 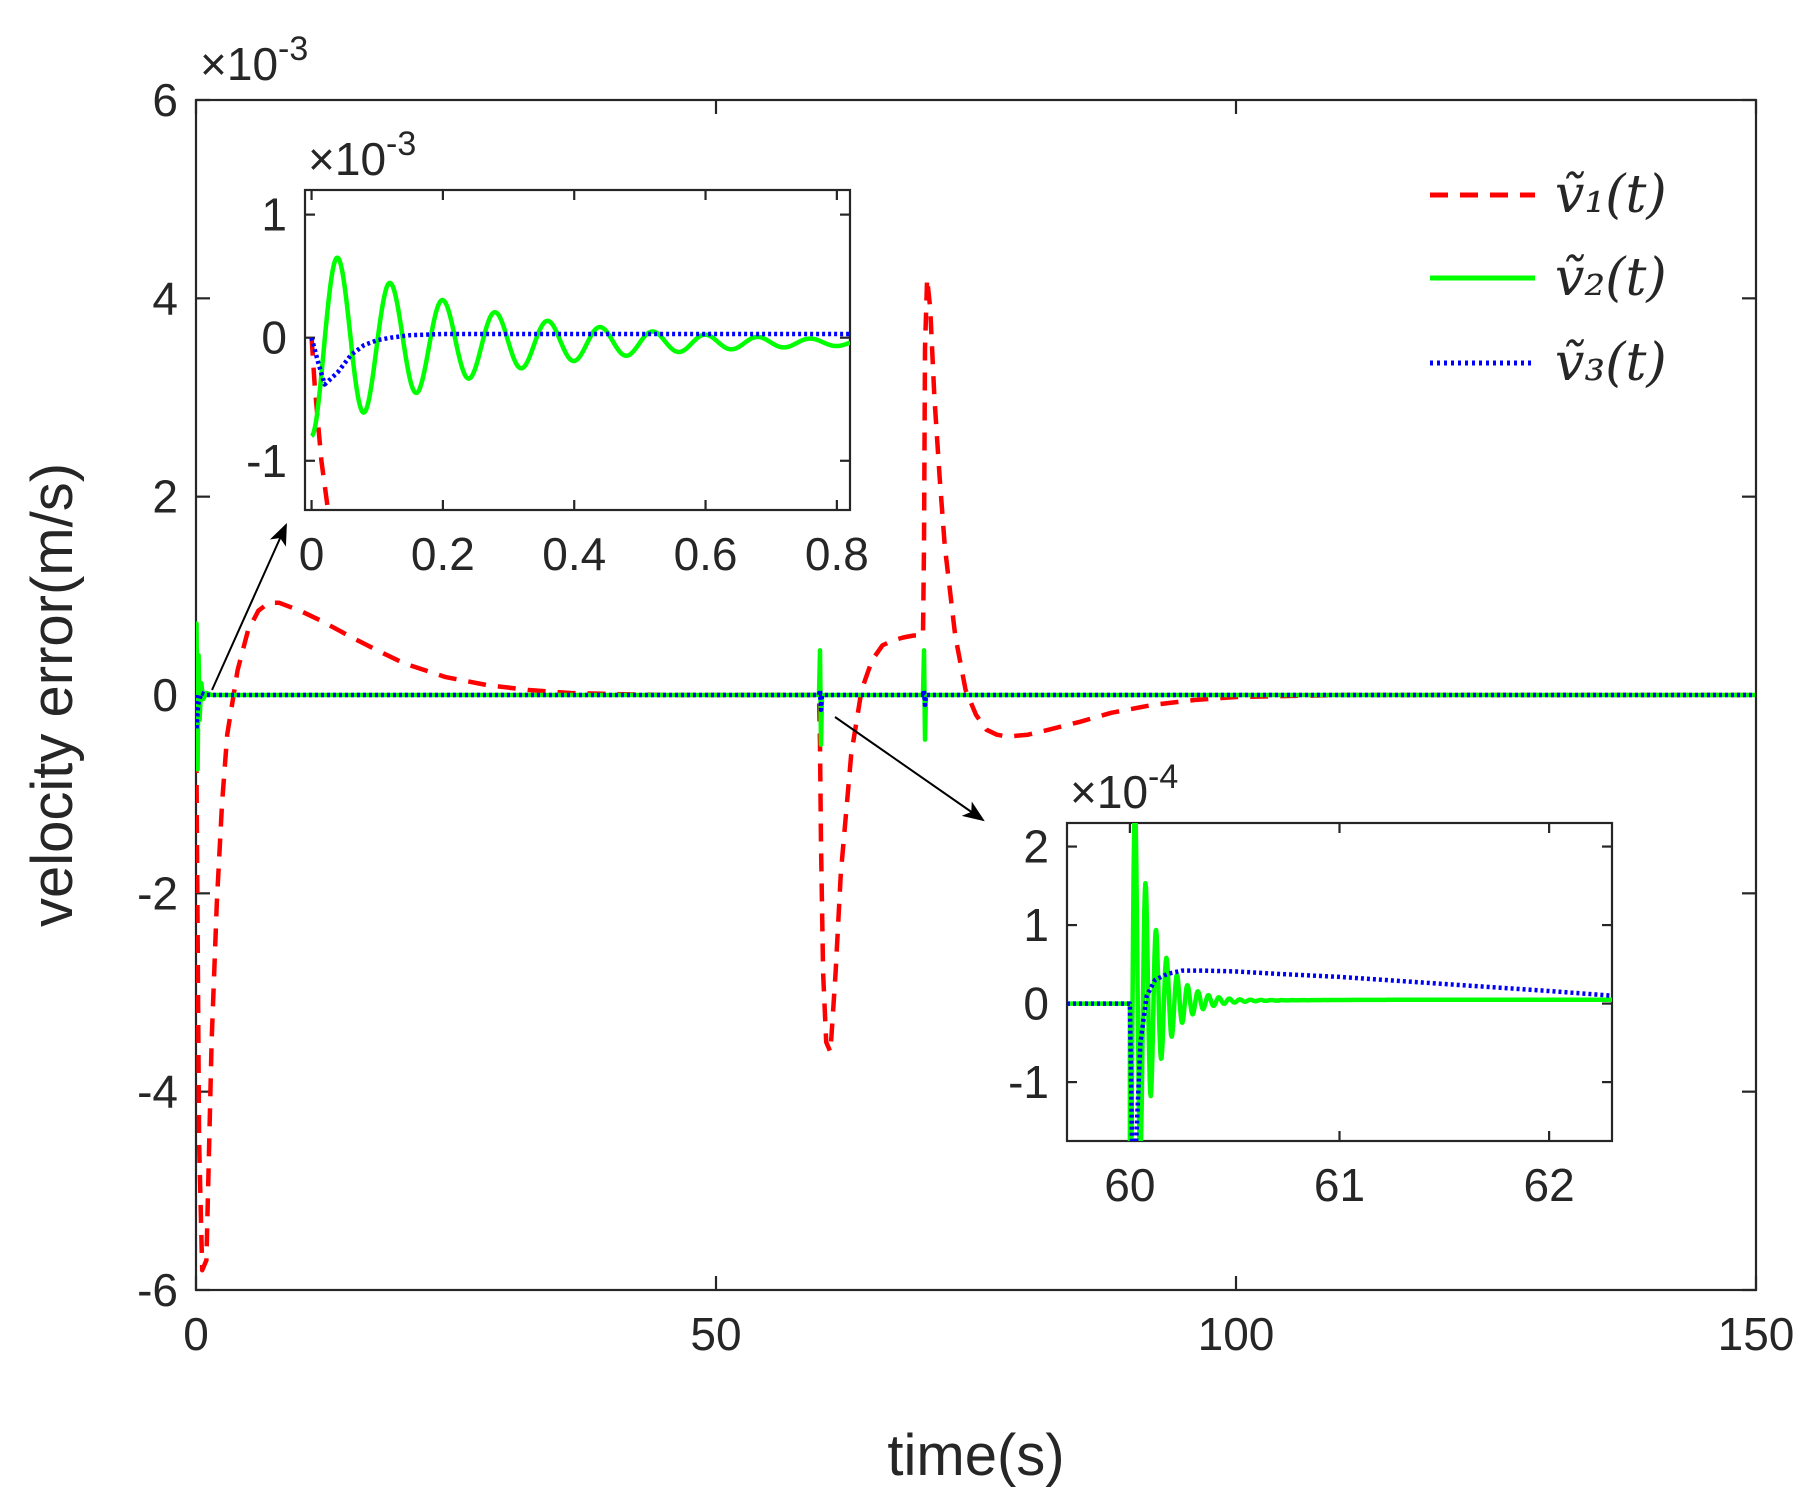 I want to click on inset1-x-tick-label: 0.8, so click(x=837, y=554).